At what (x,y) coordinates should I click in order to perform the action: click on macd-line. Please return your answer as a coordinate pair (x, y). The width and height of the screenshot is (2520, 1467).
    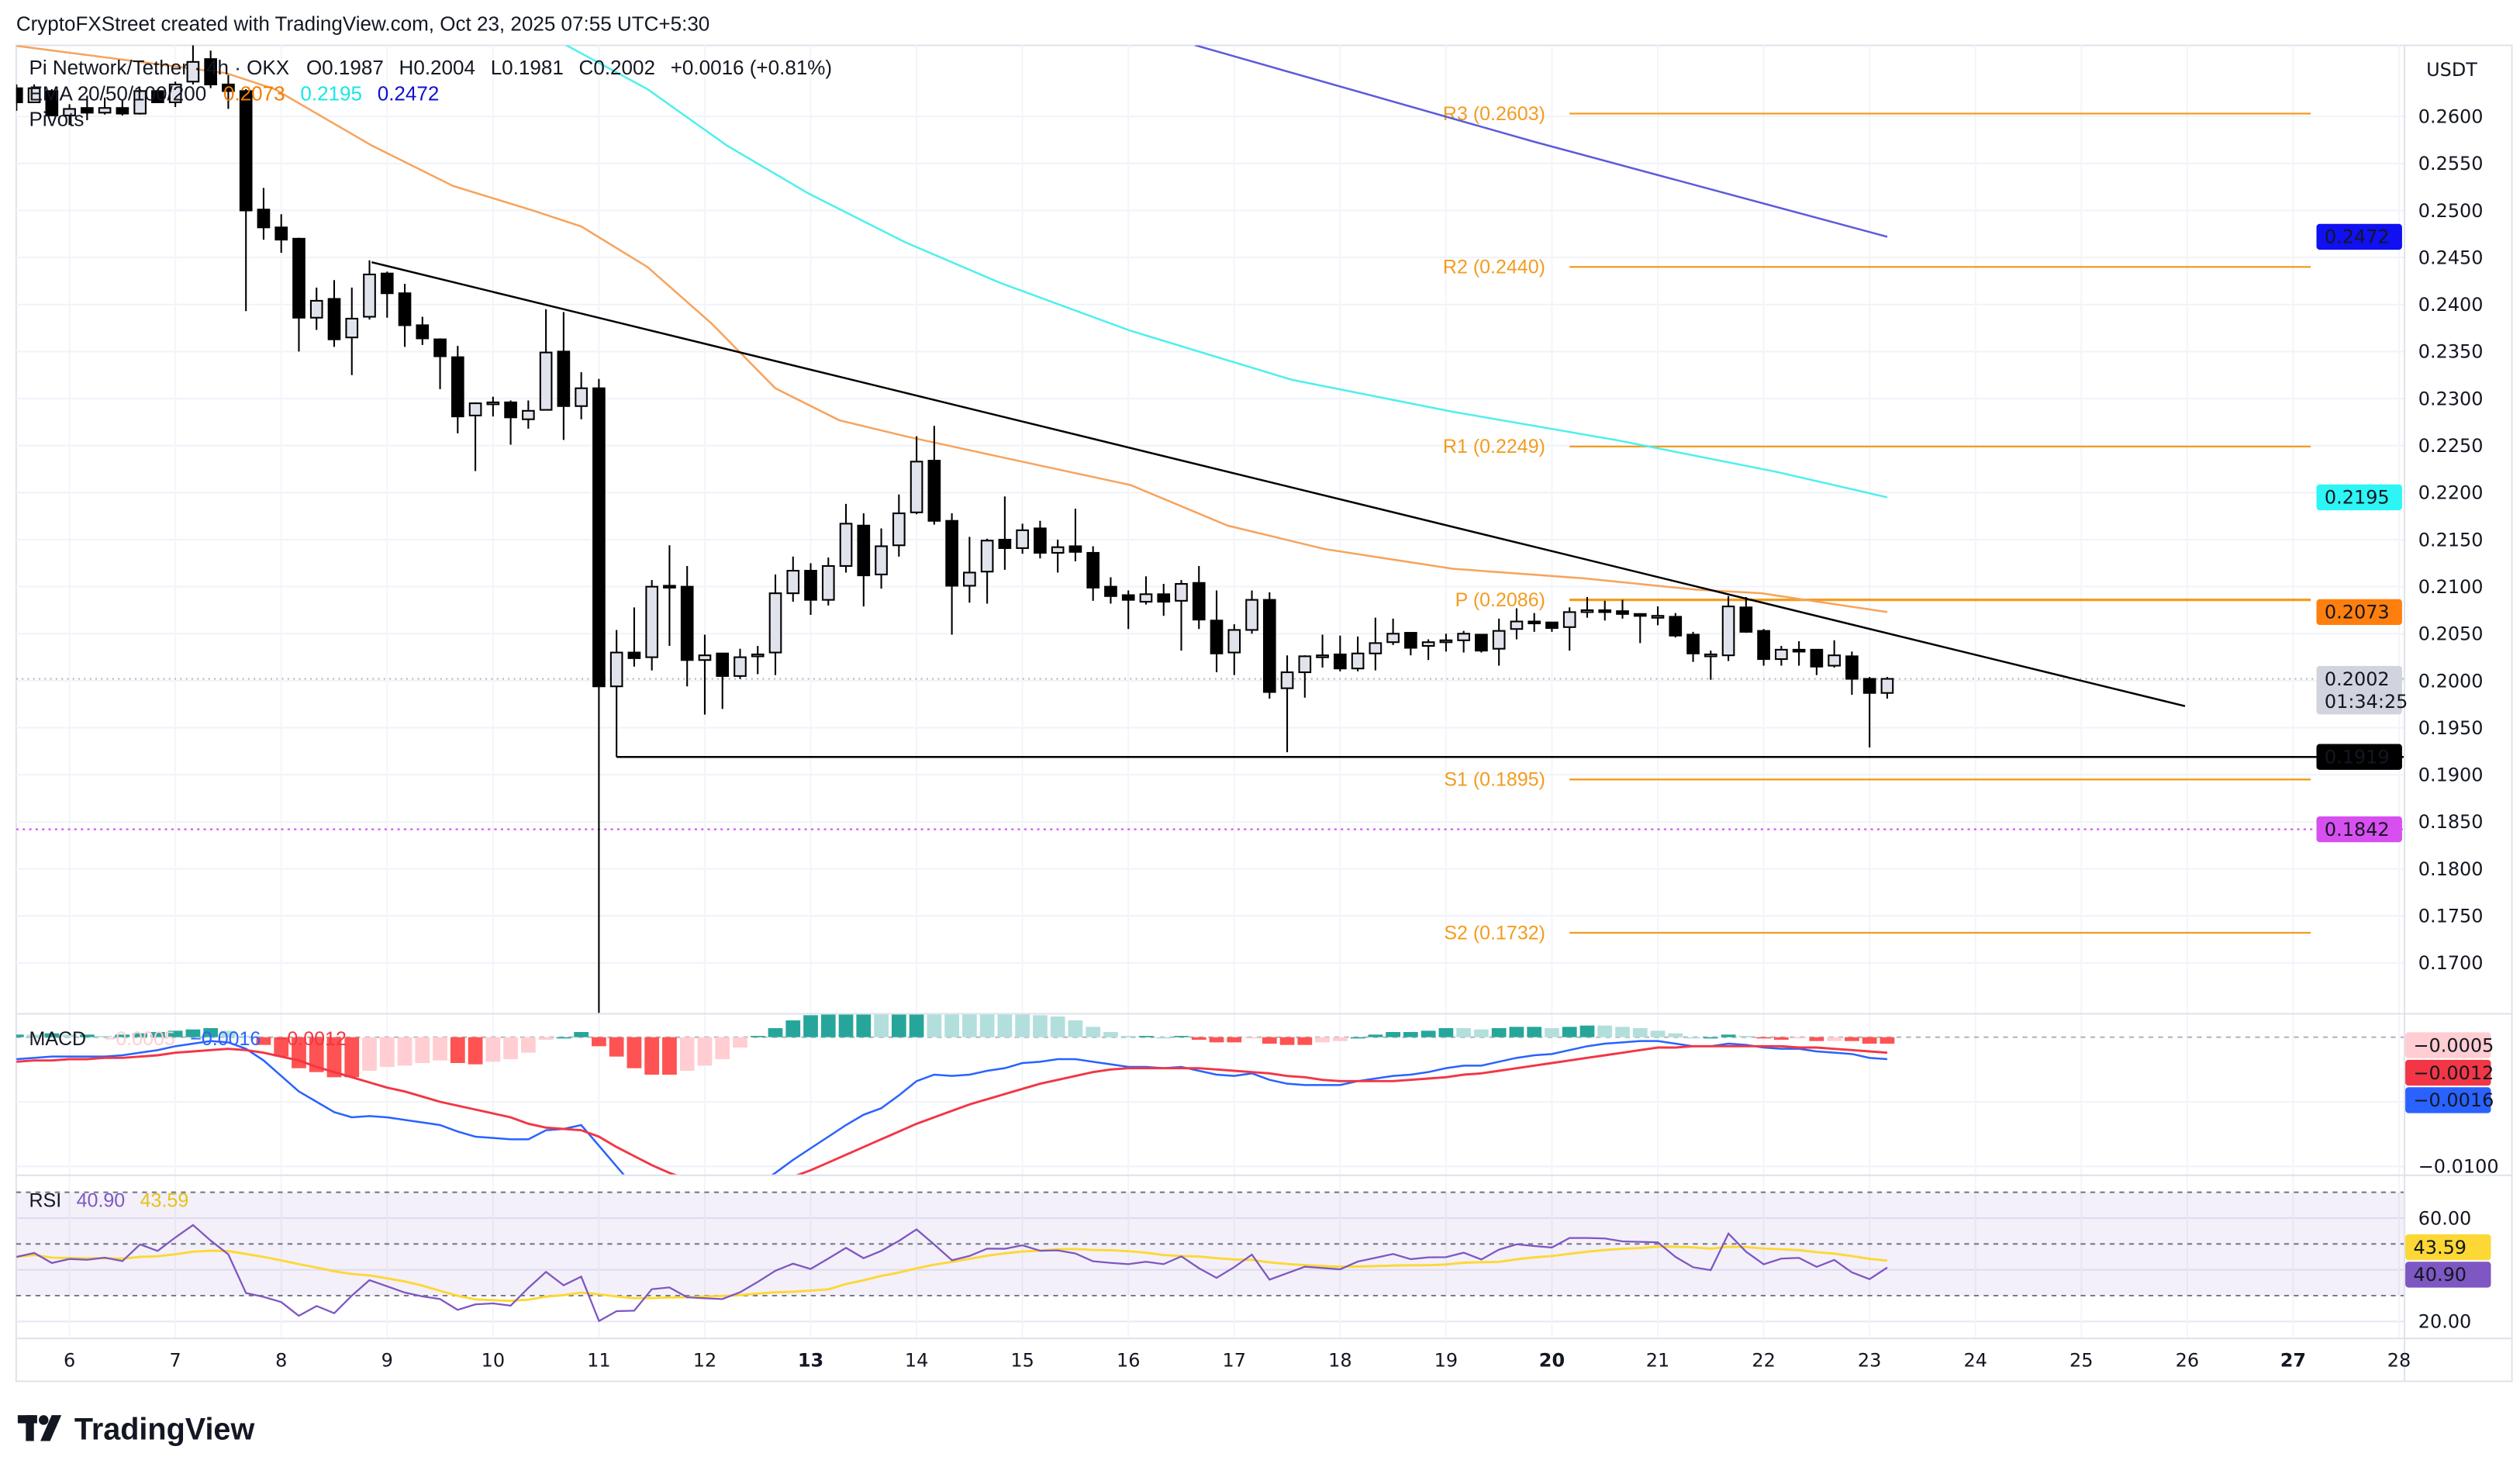
    Looking at the image, I should click on (952, 1126).